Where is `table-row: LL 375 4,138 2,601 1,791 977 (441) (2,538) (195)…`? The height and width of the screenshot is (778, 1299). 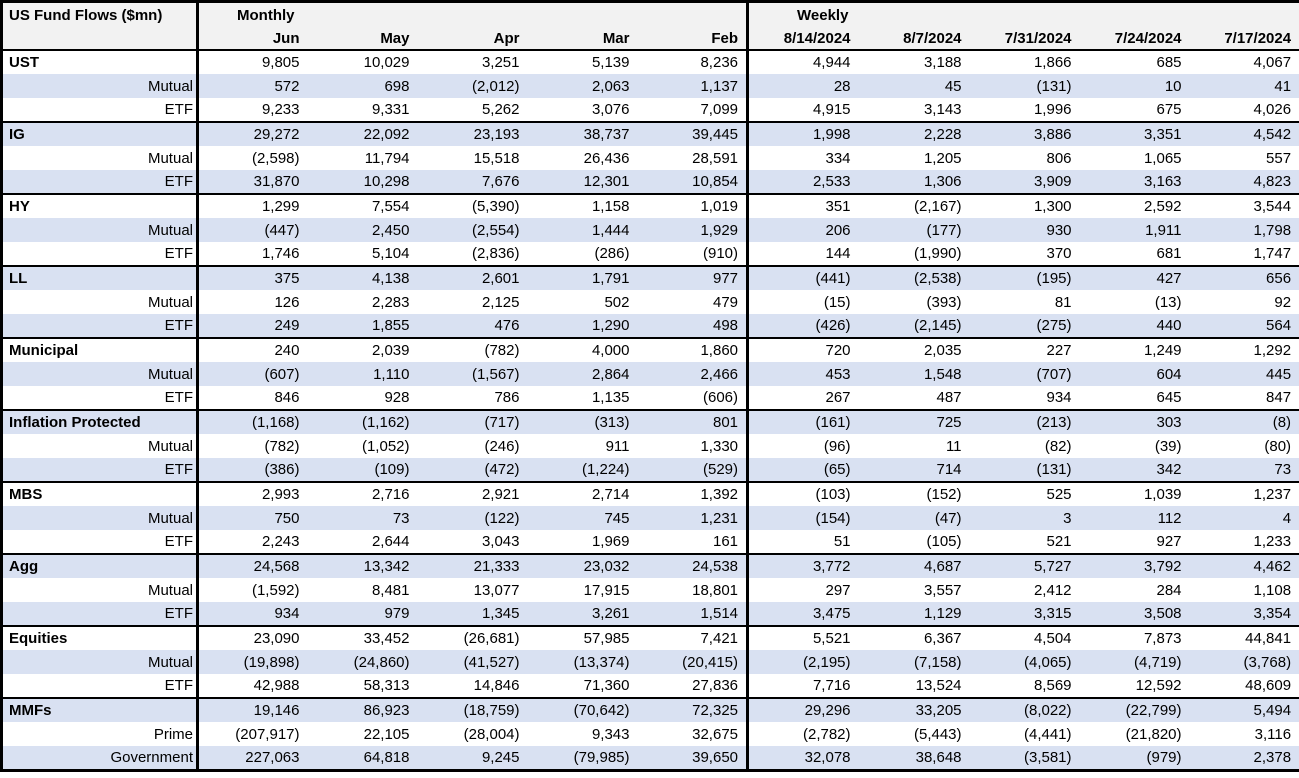
table-row: LL 375 4,138 2,601 1,791 977 (441) (2,538) (195)… is located at coordinates (650, 277).